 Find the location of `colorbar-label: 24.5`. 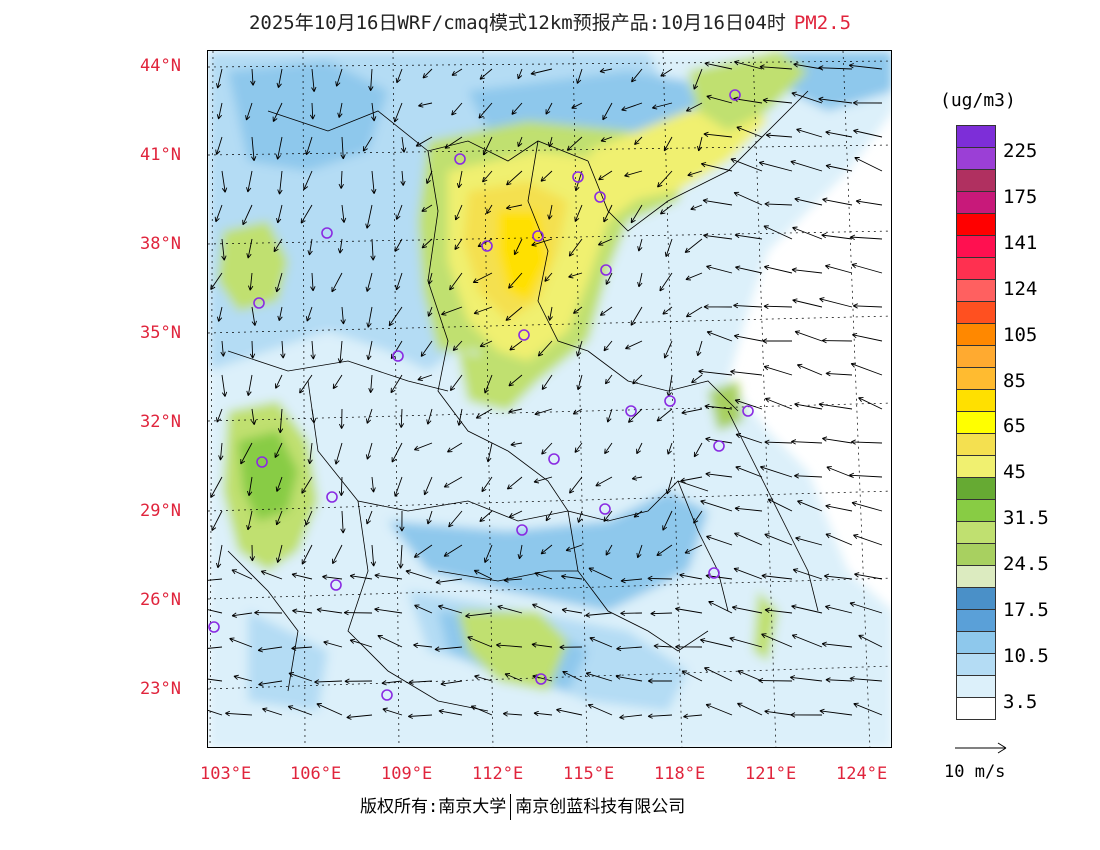

colorbar-label: 24.5 is located at coordinates (1026, 564).